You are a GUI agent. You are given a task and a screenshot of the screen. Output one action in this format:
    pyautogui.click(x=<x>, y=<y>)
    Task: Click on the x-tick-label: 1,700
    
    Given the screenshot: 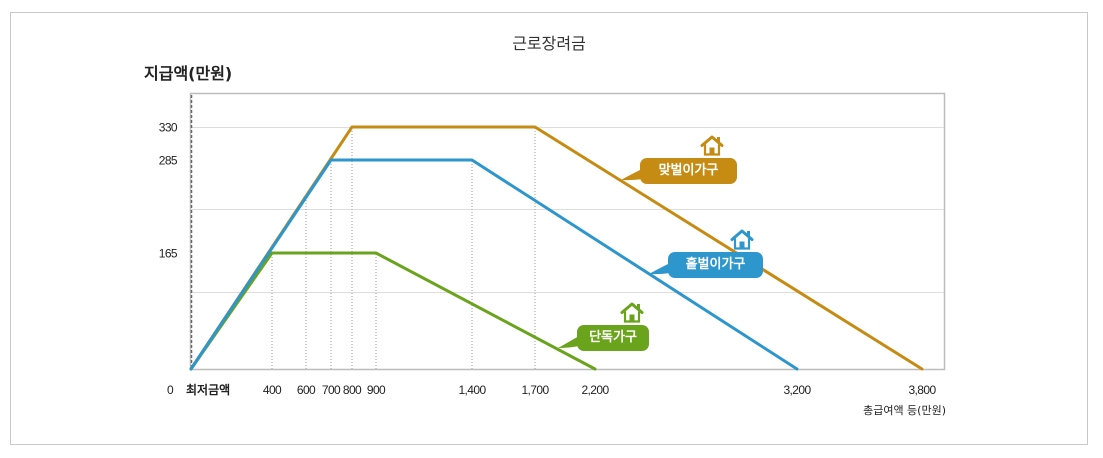 What is the action you would take?
    pyautogui.click(x=535, y=390)
    